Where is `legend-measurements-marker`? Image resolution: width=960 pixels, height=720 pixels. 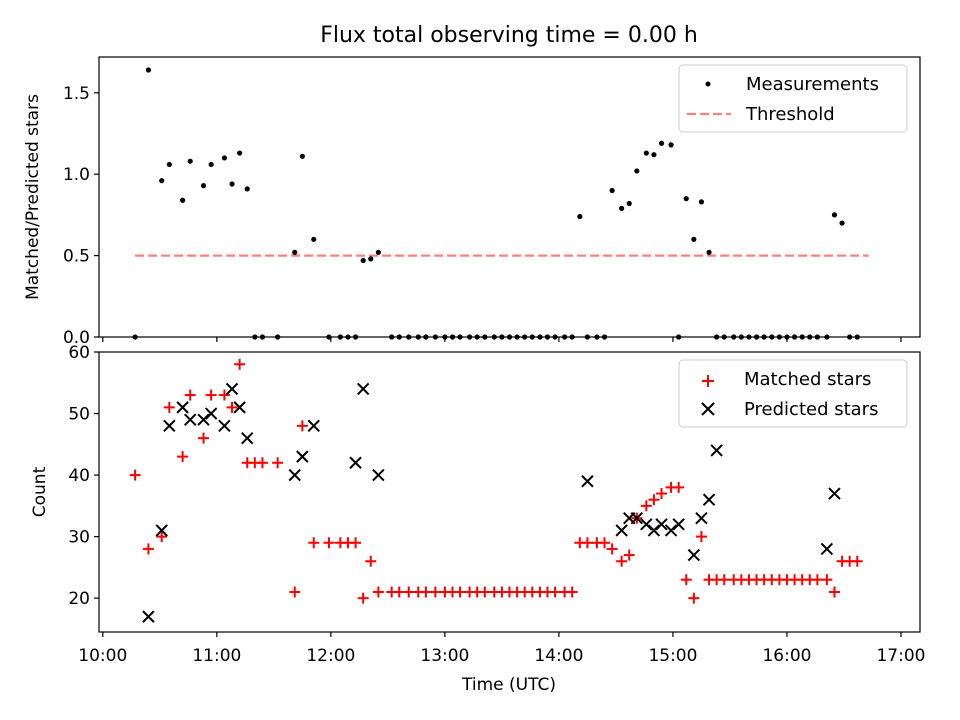
legend-measurements-marker is located at coordinates (708, 84).